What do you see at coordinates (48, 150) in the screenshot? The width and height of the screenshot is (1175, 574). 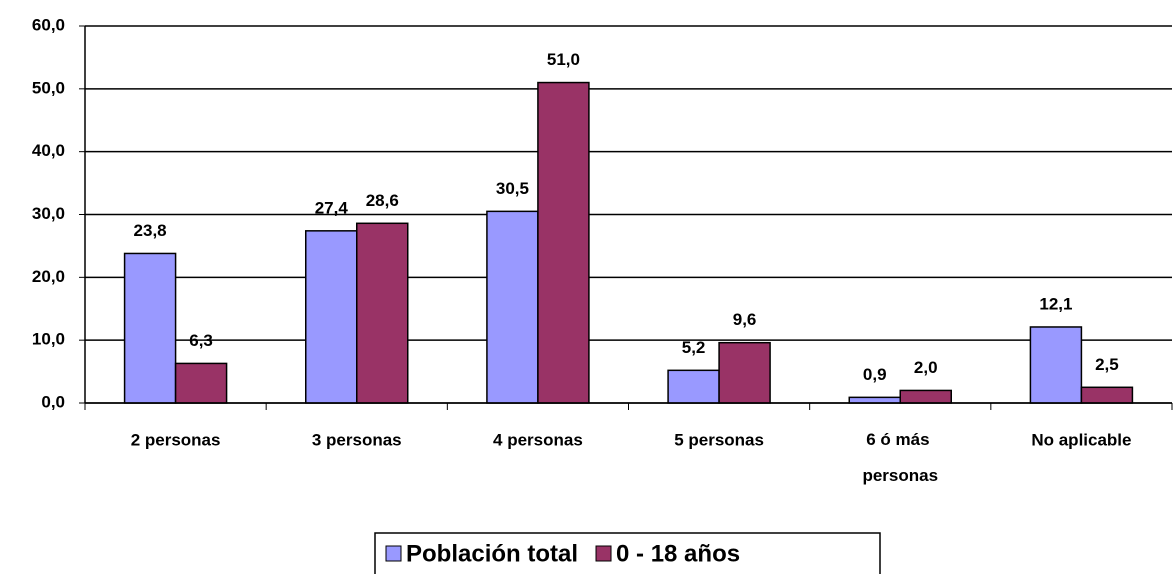 I see `y-tick-label: 40,0` at bounding box center [48, 150].